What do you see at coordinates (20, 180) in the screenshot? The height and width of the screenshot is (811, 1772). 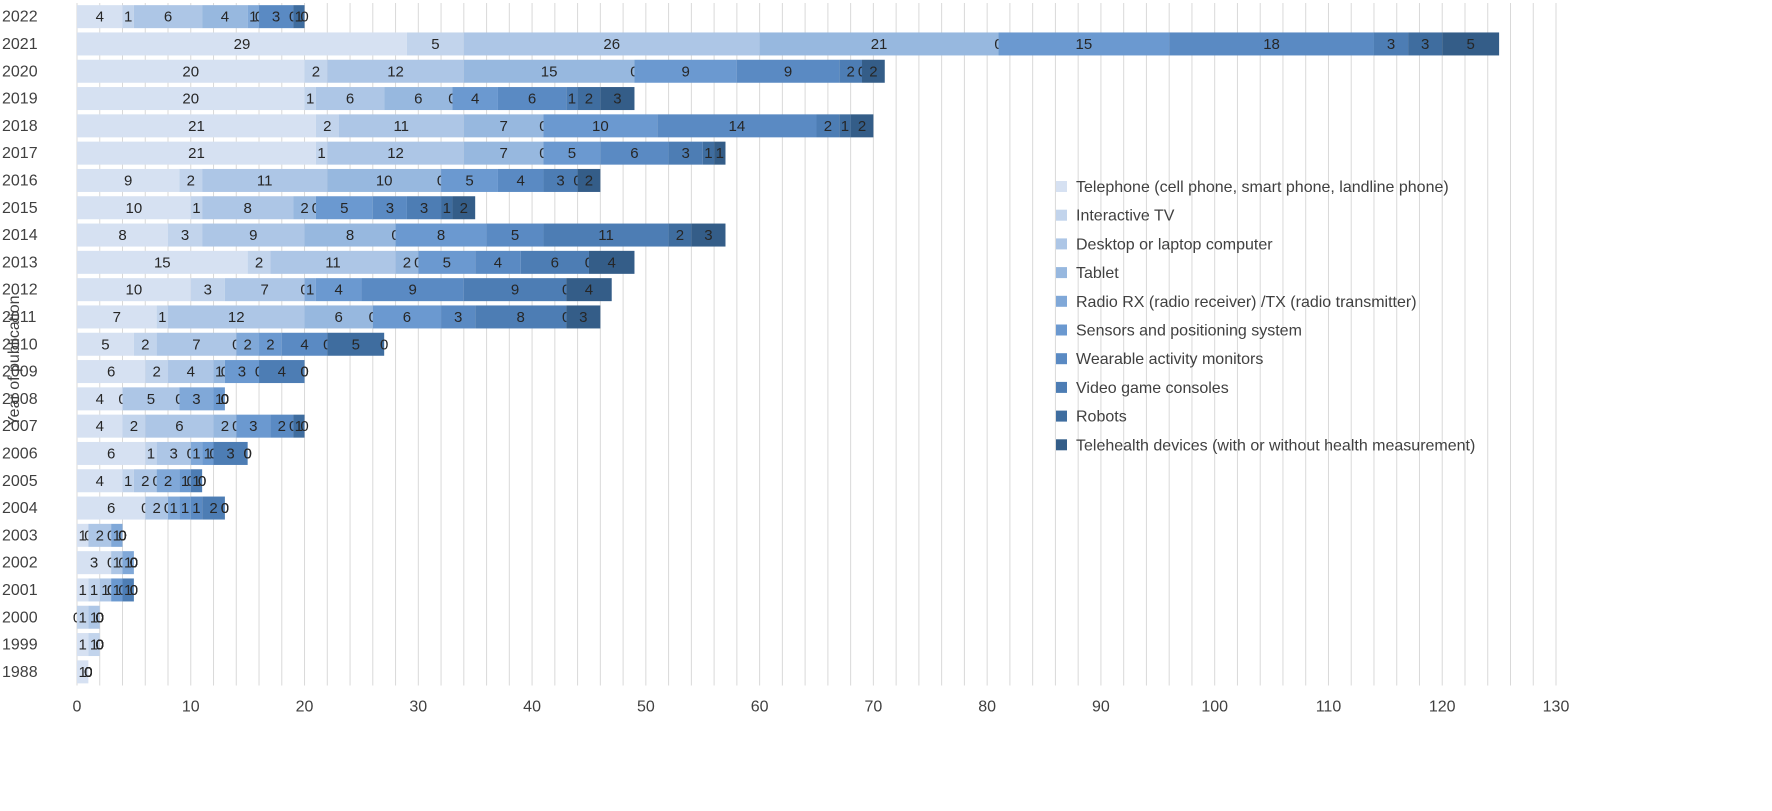 I see `y-tick-label: 2016` at bounding box center [20, 180].